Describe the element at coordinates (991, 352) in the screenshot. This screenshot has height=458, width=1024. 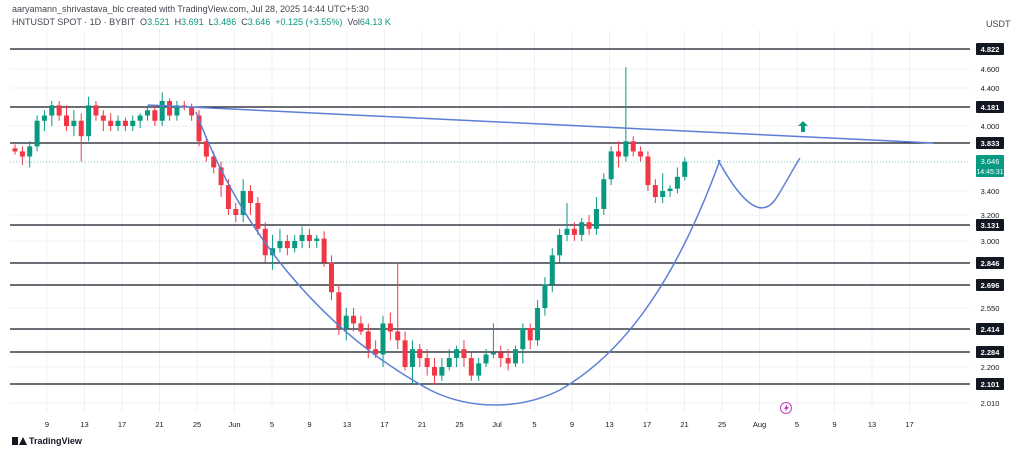
I see `level-tag-label: 2.284` at that location.